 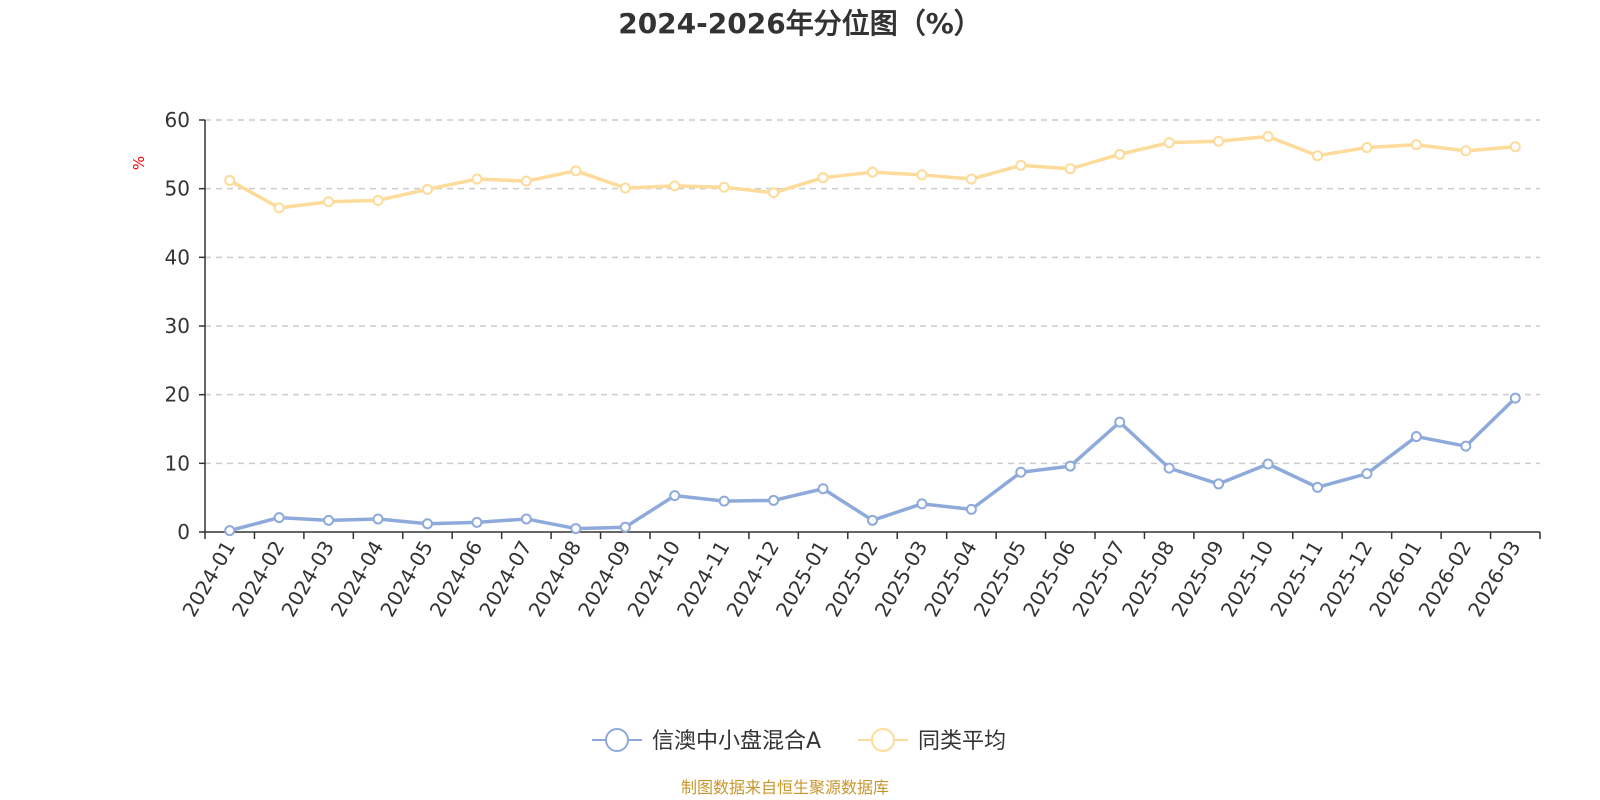 What do you see at coordinates (183, 532) in the screenshot?
I see `y-tick-label: 0` at bounding box center [183, 532].